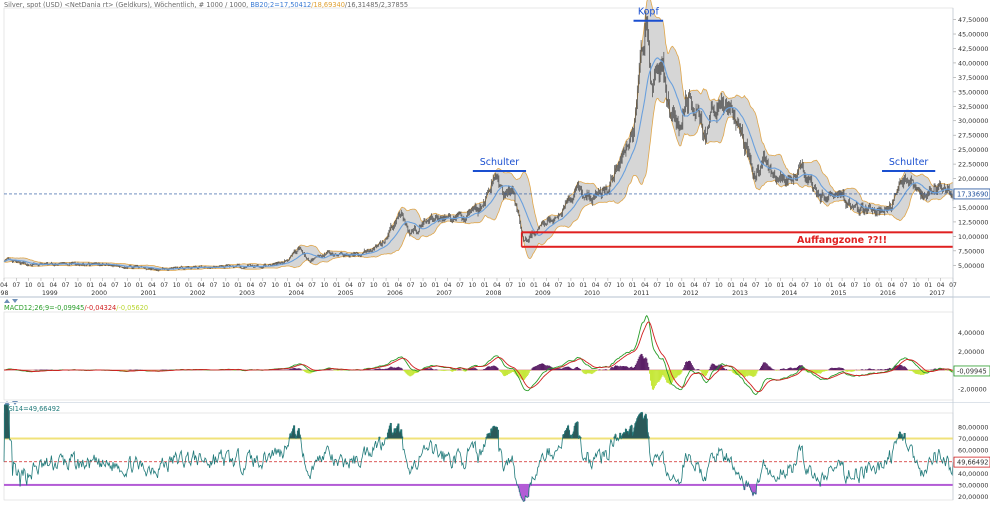 The width and height of the screenshot is (990, 515). Describe the element at coordinates (395, 293) in the screenshot. I see `year-label: 2006` at that location.